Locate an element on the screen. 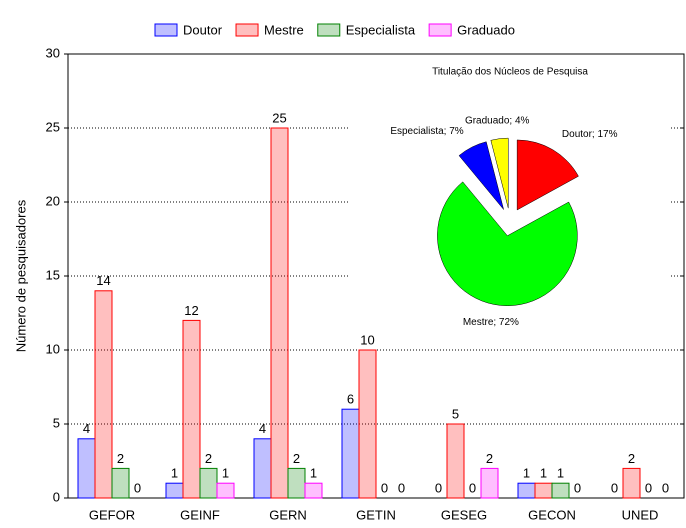 The image size is (686, 528). legend-label: Graduado is located at coordinates (486, 29).